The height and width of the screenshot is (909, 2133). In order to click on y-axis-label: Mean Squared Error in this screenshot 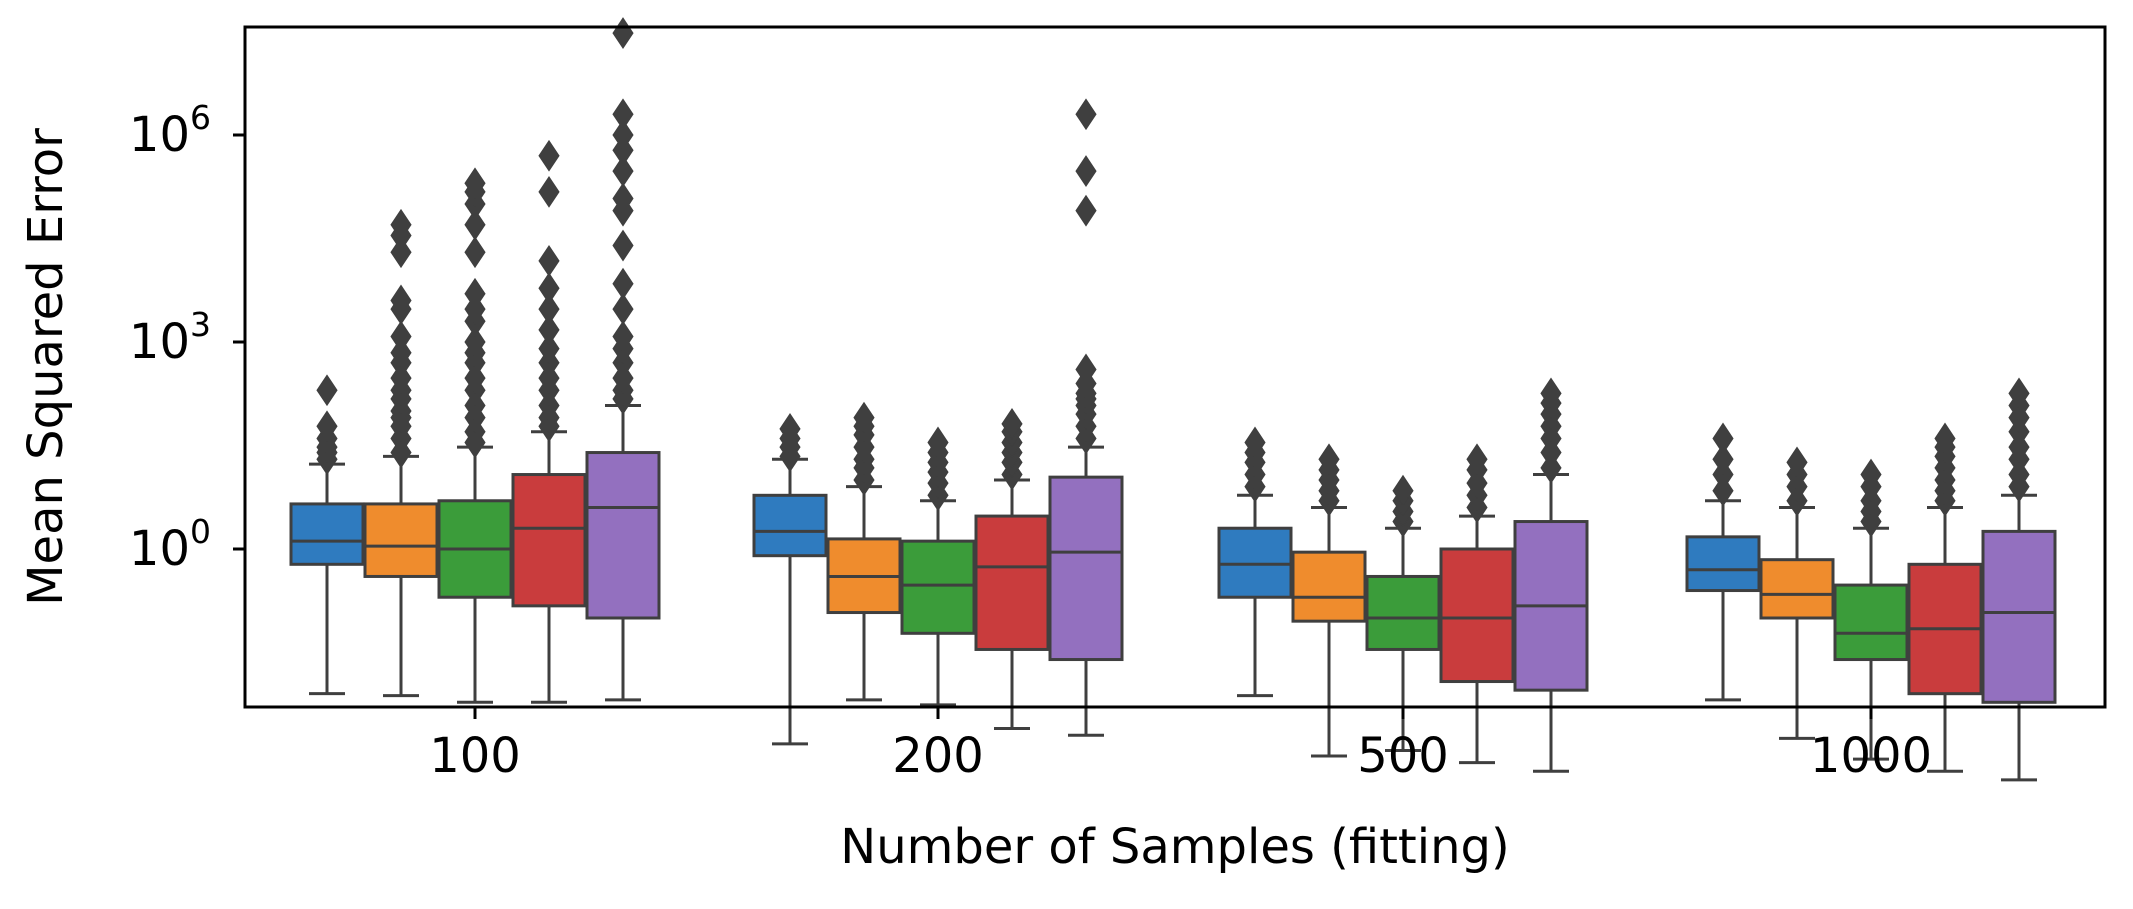, I will do `click(46, 367)`.